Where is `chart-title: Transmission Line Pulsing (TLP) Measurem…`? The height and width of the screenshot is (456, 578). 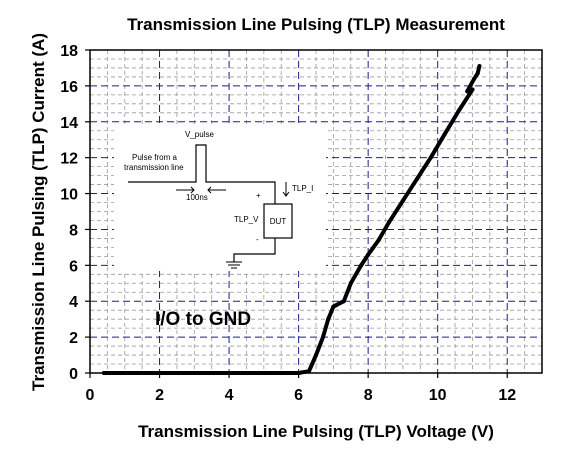 chart-title: Transmission Line Pulsing (TLP) Measurem… is located at coordinates (316, 24).